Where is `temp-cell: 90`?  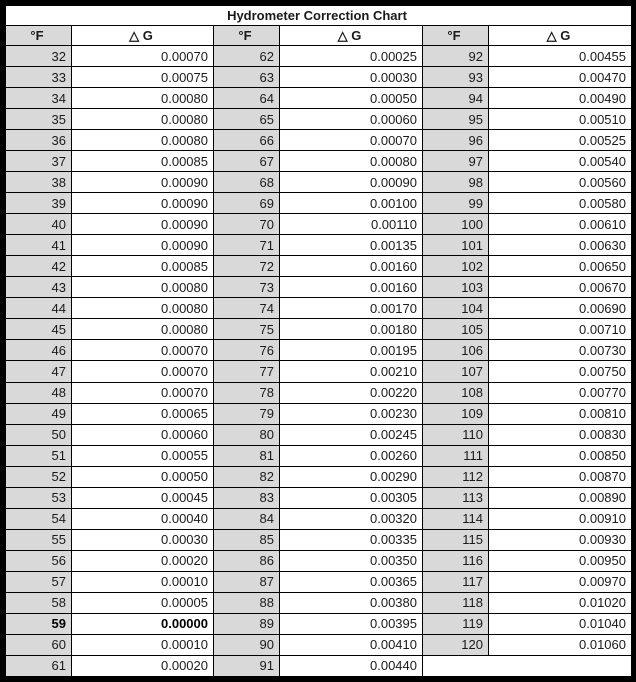
temp-cell: 90 is located at coordinates (246, 644).